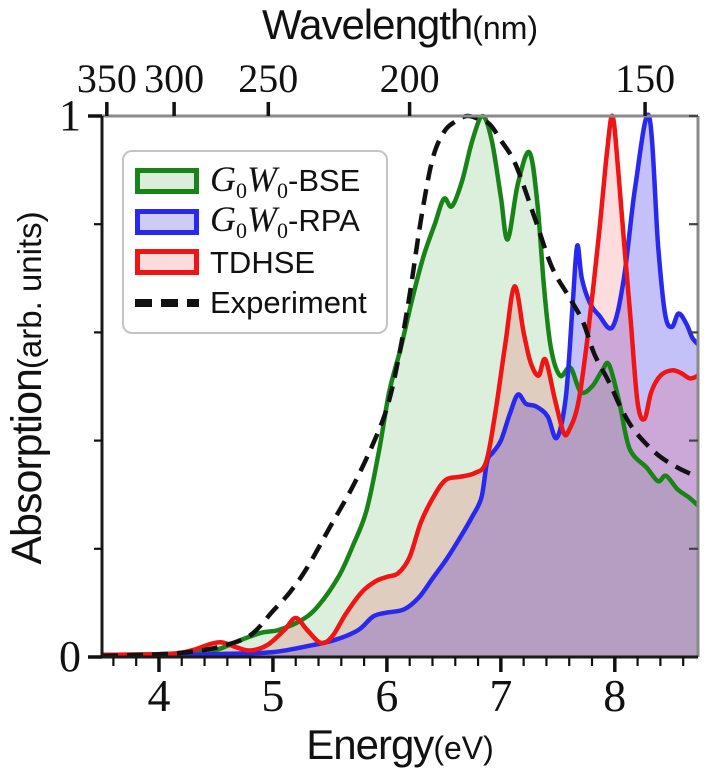 This screenshot has height=783, width=720. I want to click on legend: G0W0-BSE G0W0-RPA TDHSE Experiment, so click(255, 242).